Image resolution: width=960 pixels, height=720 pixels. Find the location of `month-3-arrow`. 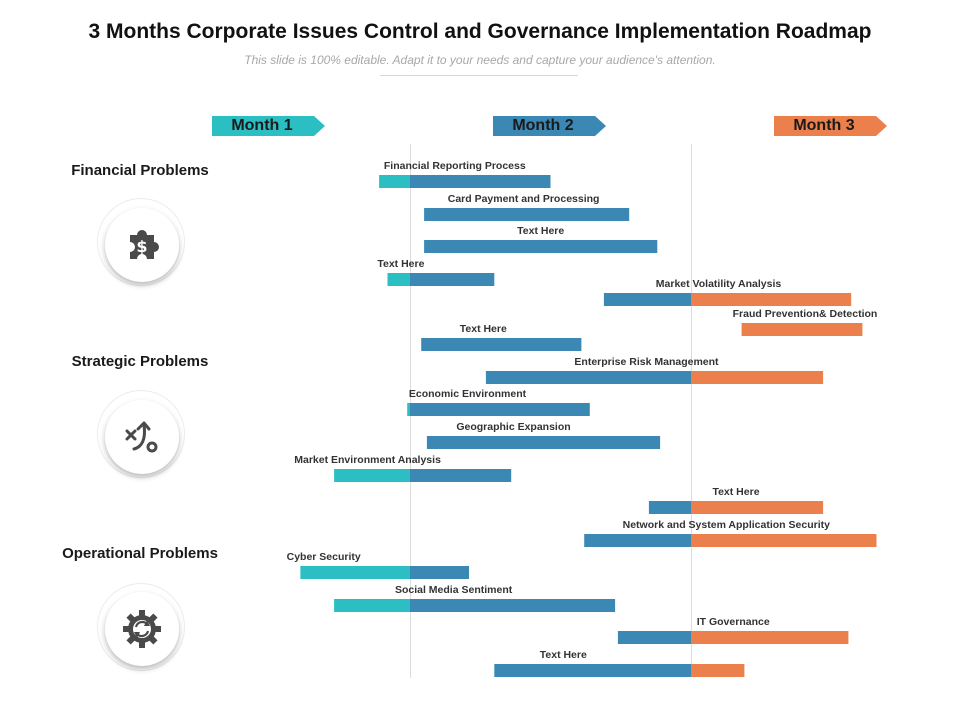

month-3-arrow is located at coordinates (830, 126).